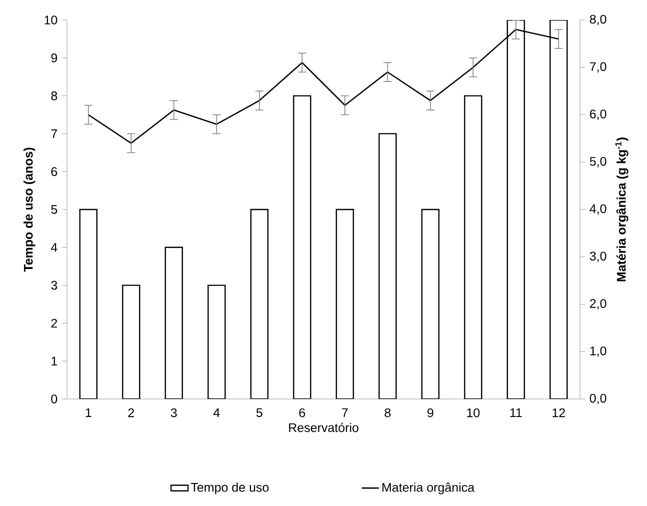  I want to click on y2-tick-label: 4,0, so click(598, 209).